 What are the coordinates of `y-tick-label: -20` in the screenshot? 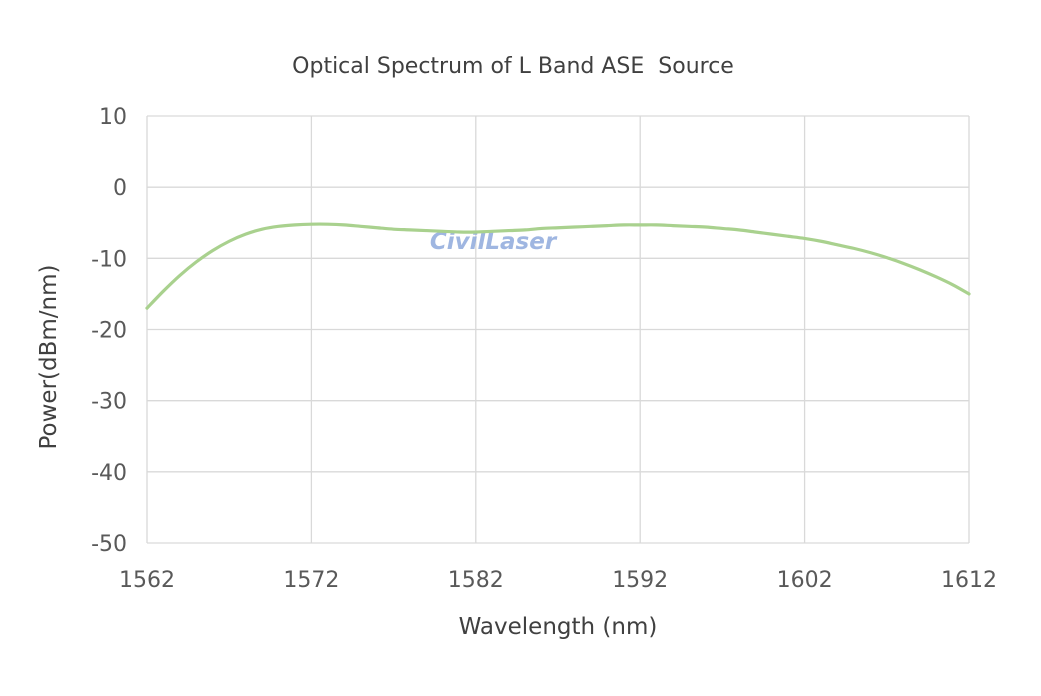 It's located at (109, 331).